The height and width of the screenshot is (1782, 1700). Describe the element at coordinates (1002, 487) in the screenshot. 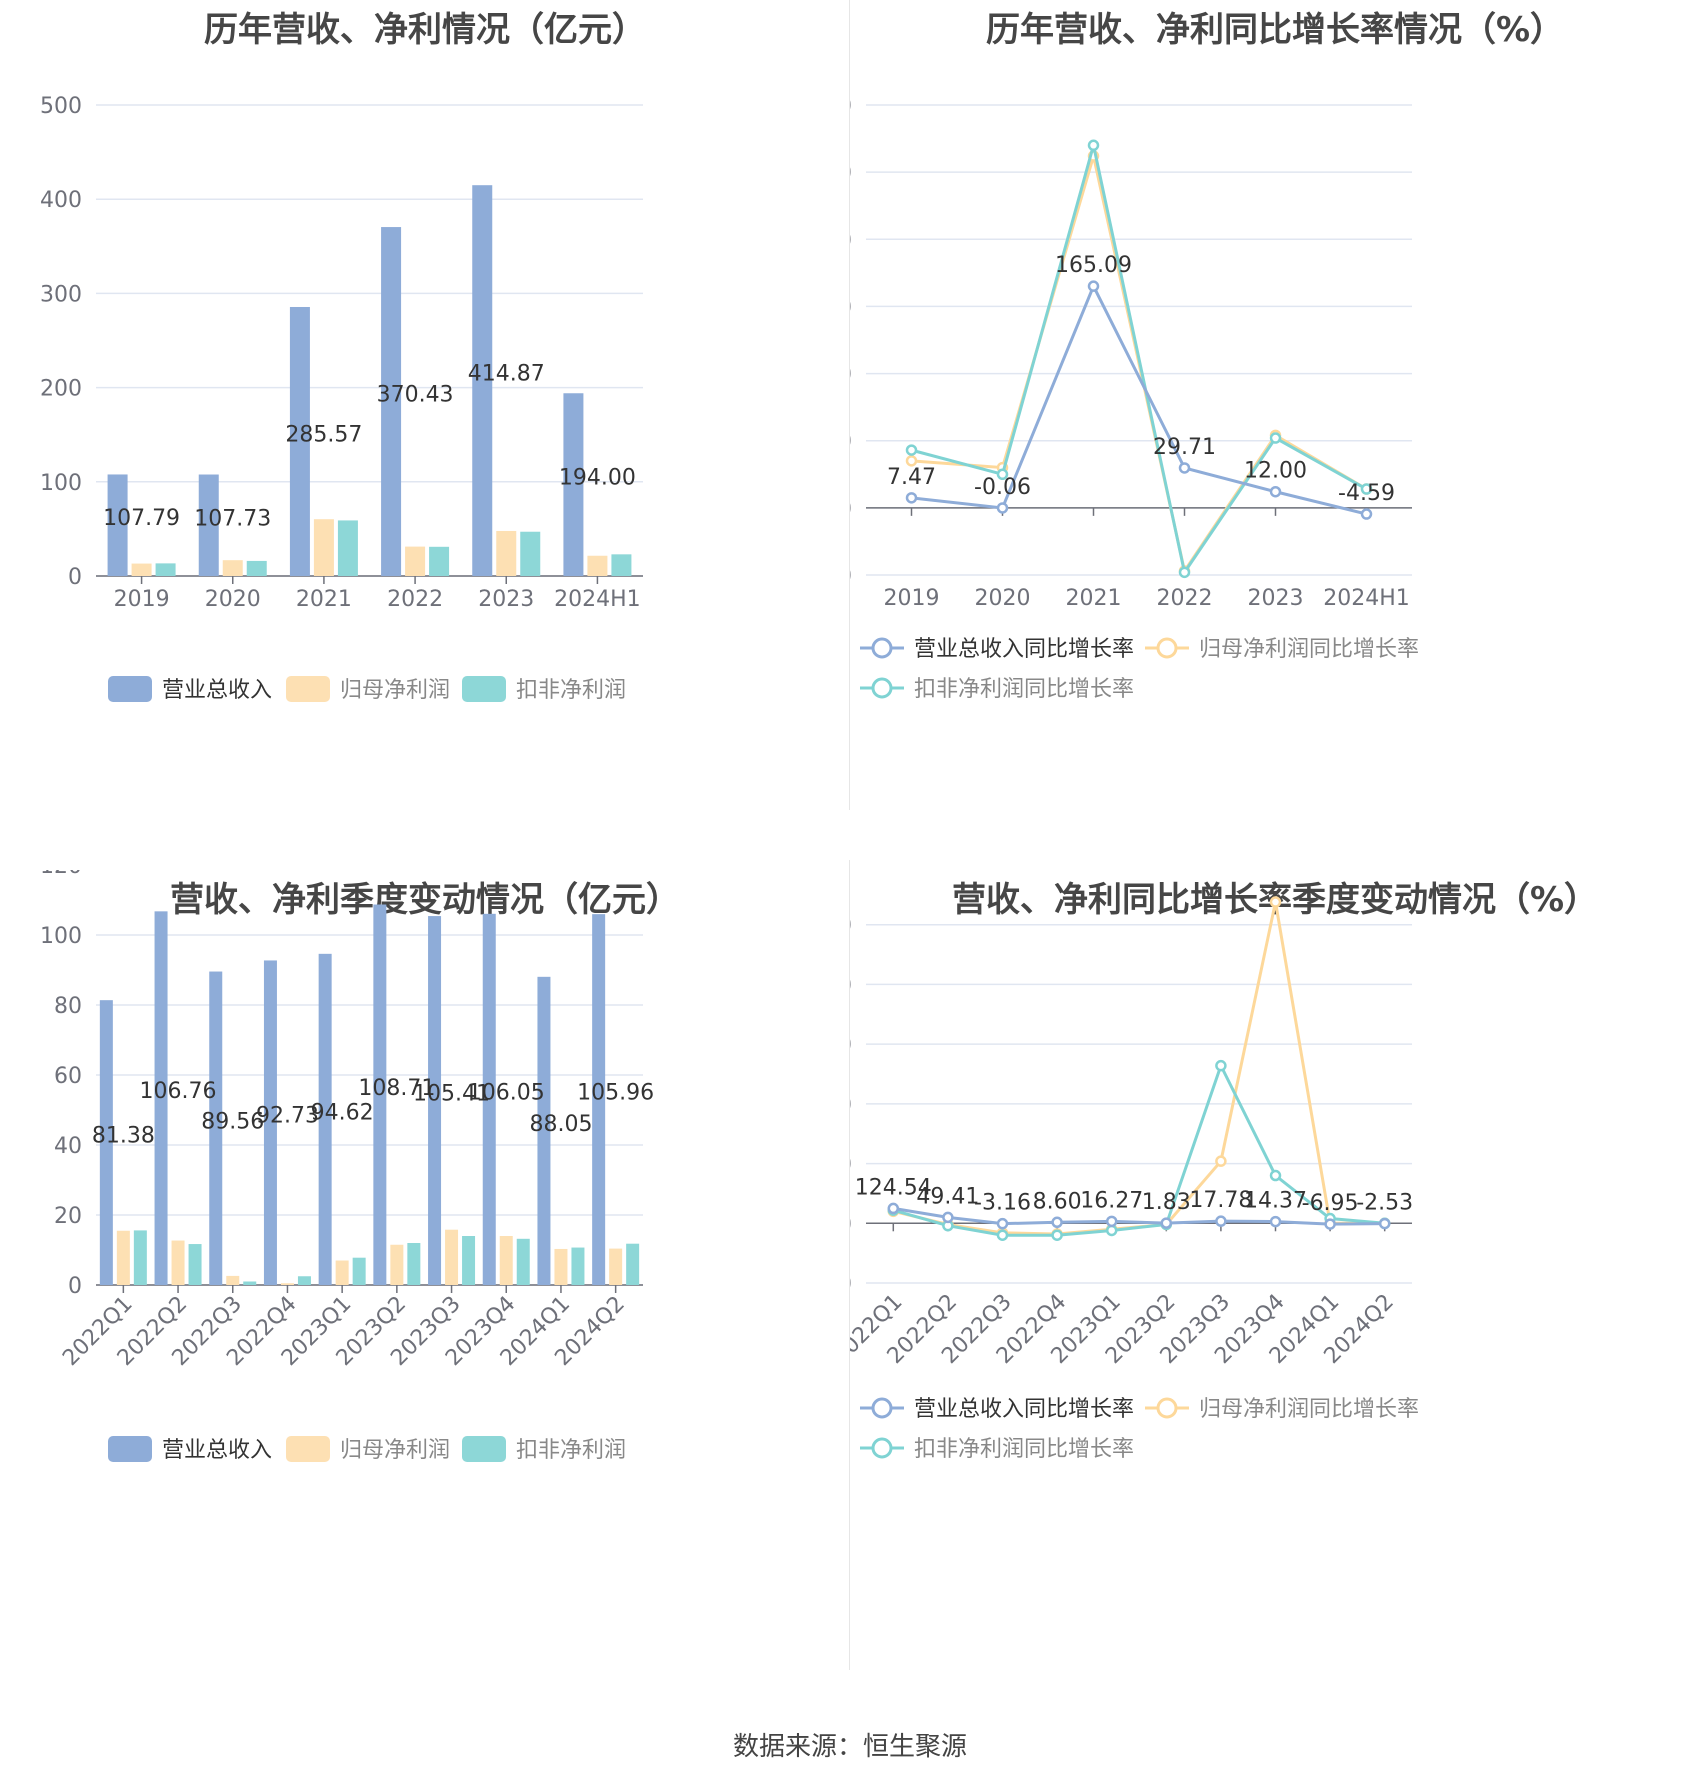

I see `data-label: -0.06` at that location.